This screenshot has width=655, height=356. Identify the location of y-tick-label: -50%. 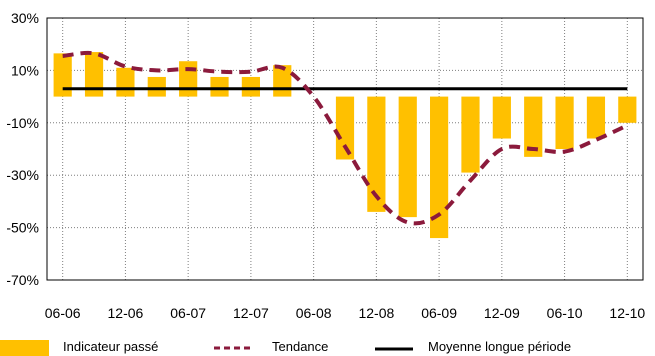
(22, 228).